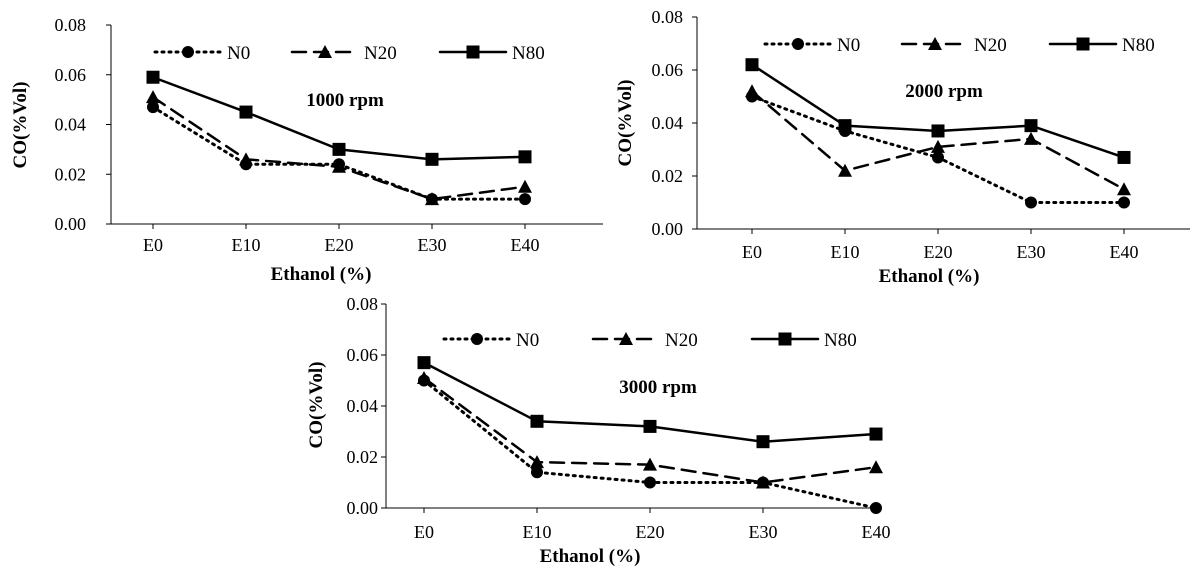  I want to click on series-line, so click(650, 444).